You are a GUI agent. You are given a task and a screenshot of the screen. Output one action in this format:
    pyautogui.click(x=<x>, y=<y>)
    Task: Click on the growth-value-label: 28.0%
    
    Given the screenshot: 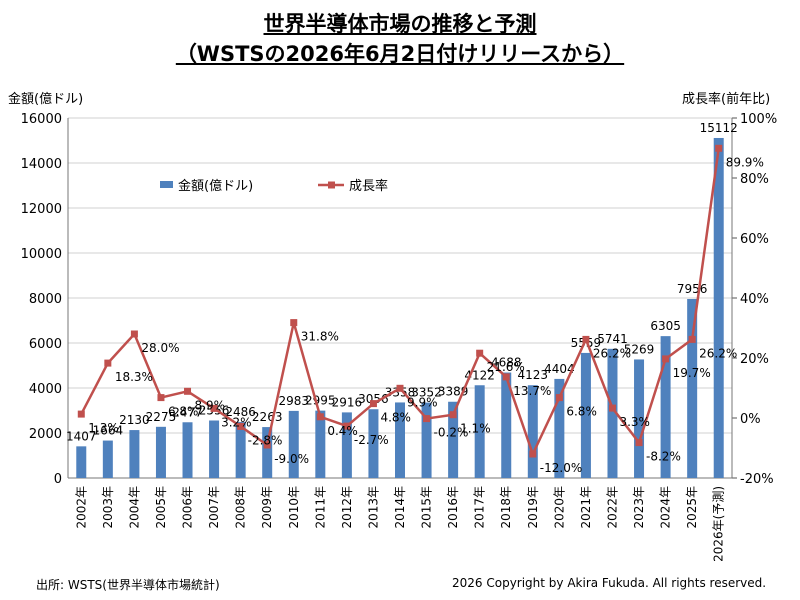 What is the action you would take?
    pyautogui.click(x=160, y=348)
    